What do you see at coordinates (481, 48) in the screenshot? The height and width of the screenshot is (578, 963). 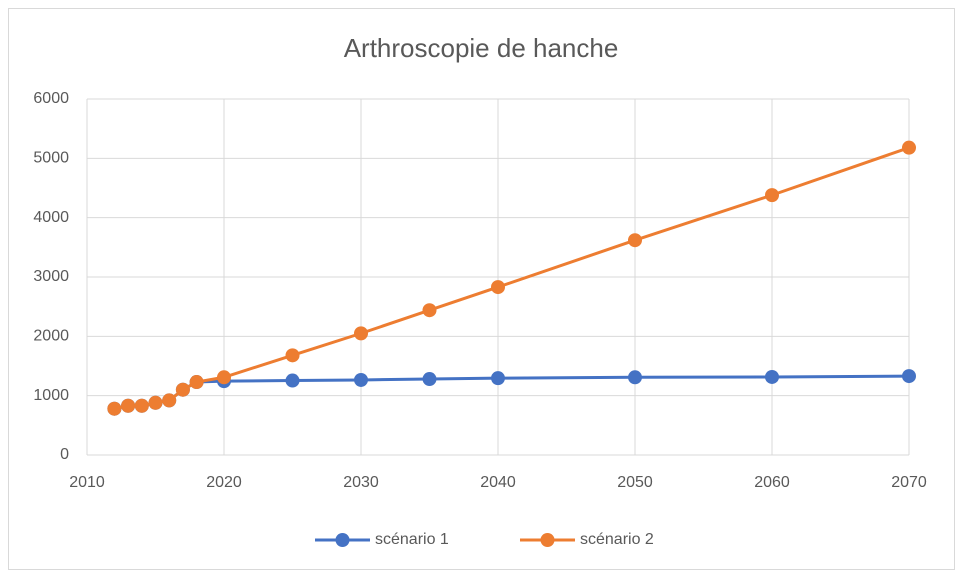 I see `chart-title: Arthroscopie de hanche` at bounding box center [481, 48].